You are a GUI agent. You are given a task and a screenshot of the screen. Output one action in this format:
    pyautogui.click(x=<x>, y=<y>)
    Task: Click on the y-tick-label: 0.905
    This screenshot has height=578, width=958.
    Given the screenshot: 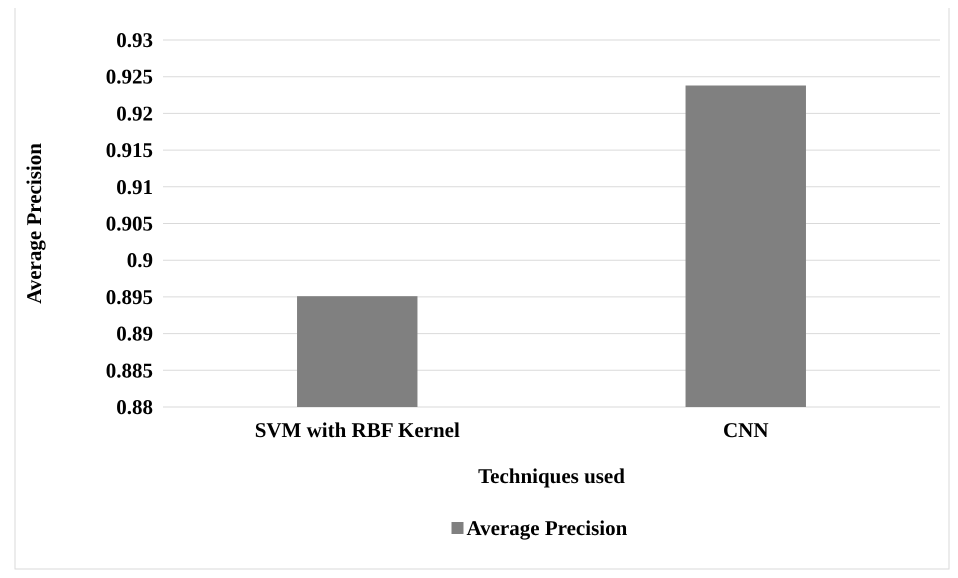 What is the action you would take?
    pyautogui.click(x=129, y=224)
    